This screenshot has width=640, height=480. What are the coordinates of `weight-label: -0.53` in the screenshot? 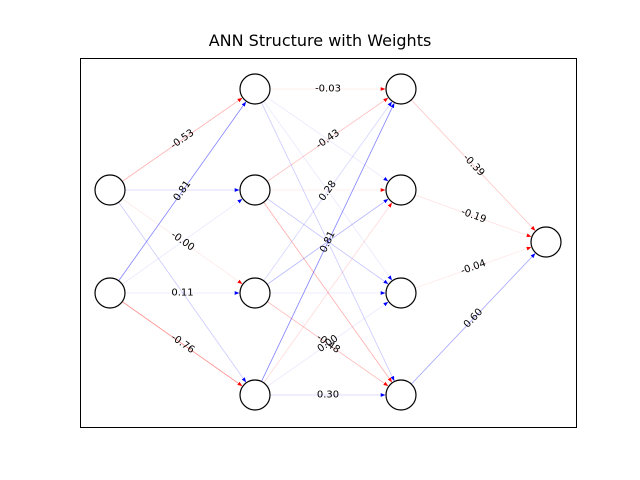 It's located at (183, 140).